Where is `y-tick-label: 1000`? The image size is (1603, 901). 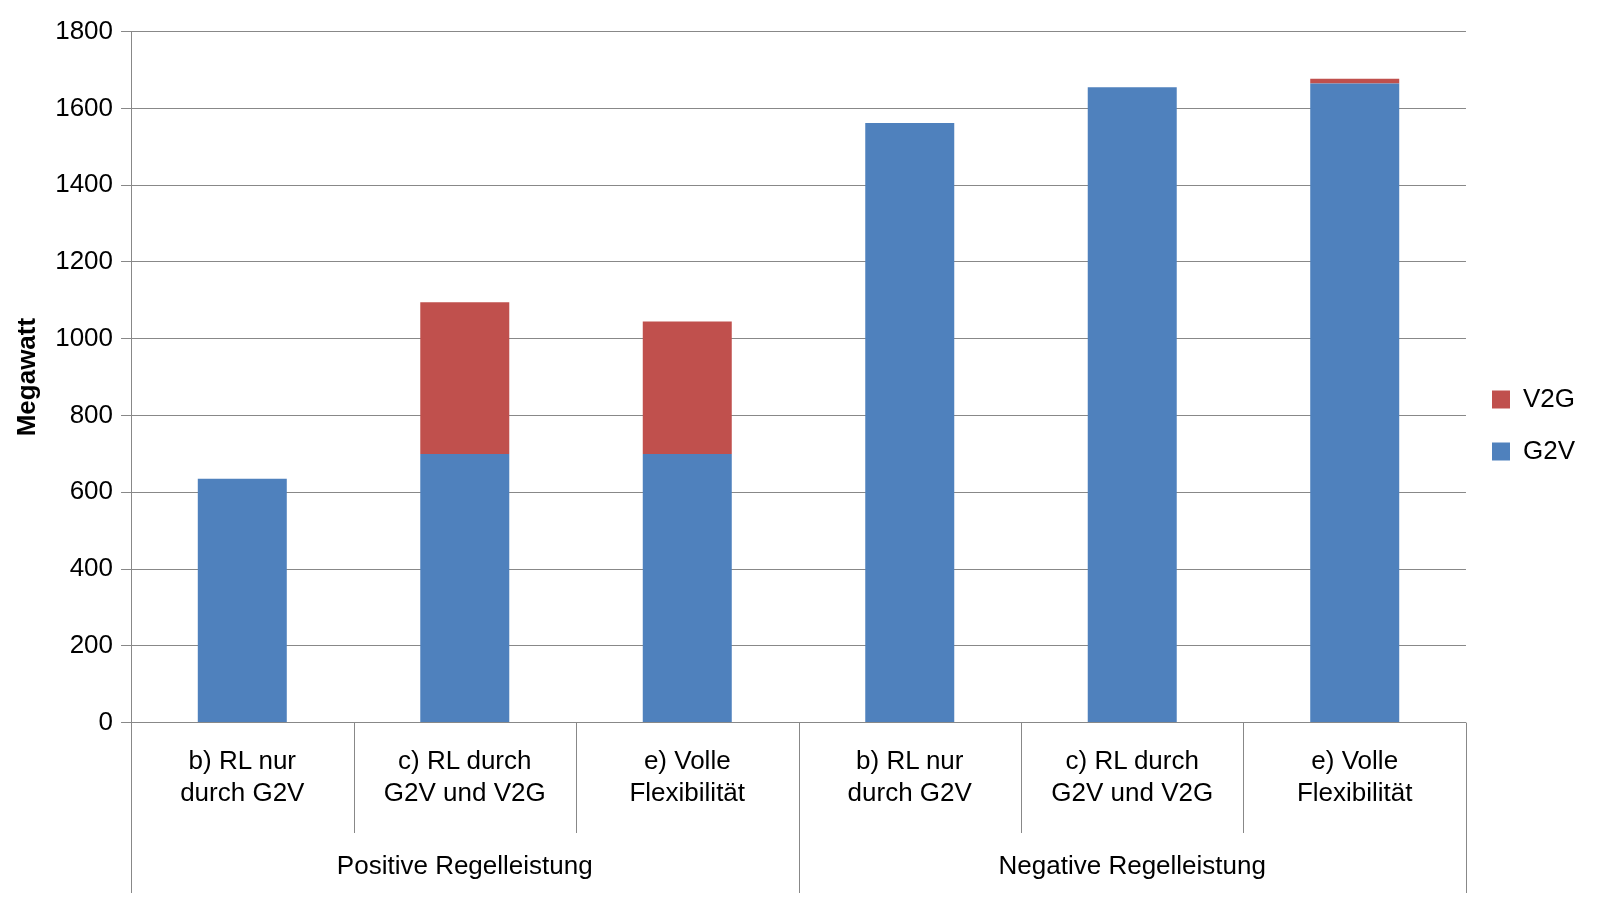 y-tick-label: 1000 is located at coordinates (84, 336).